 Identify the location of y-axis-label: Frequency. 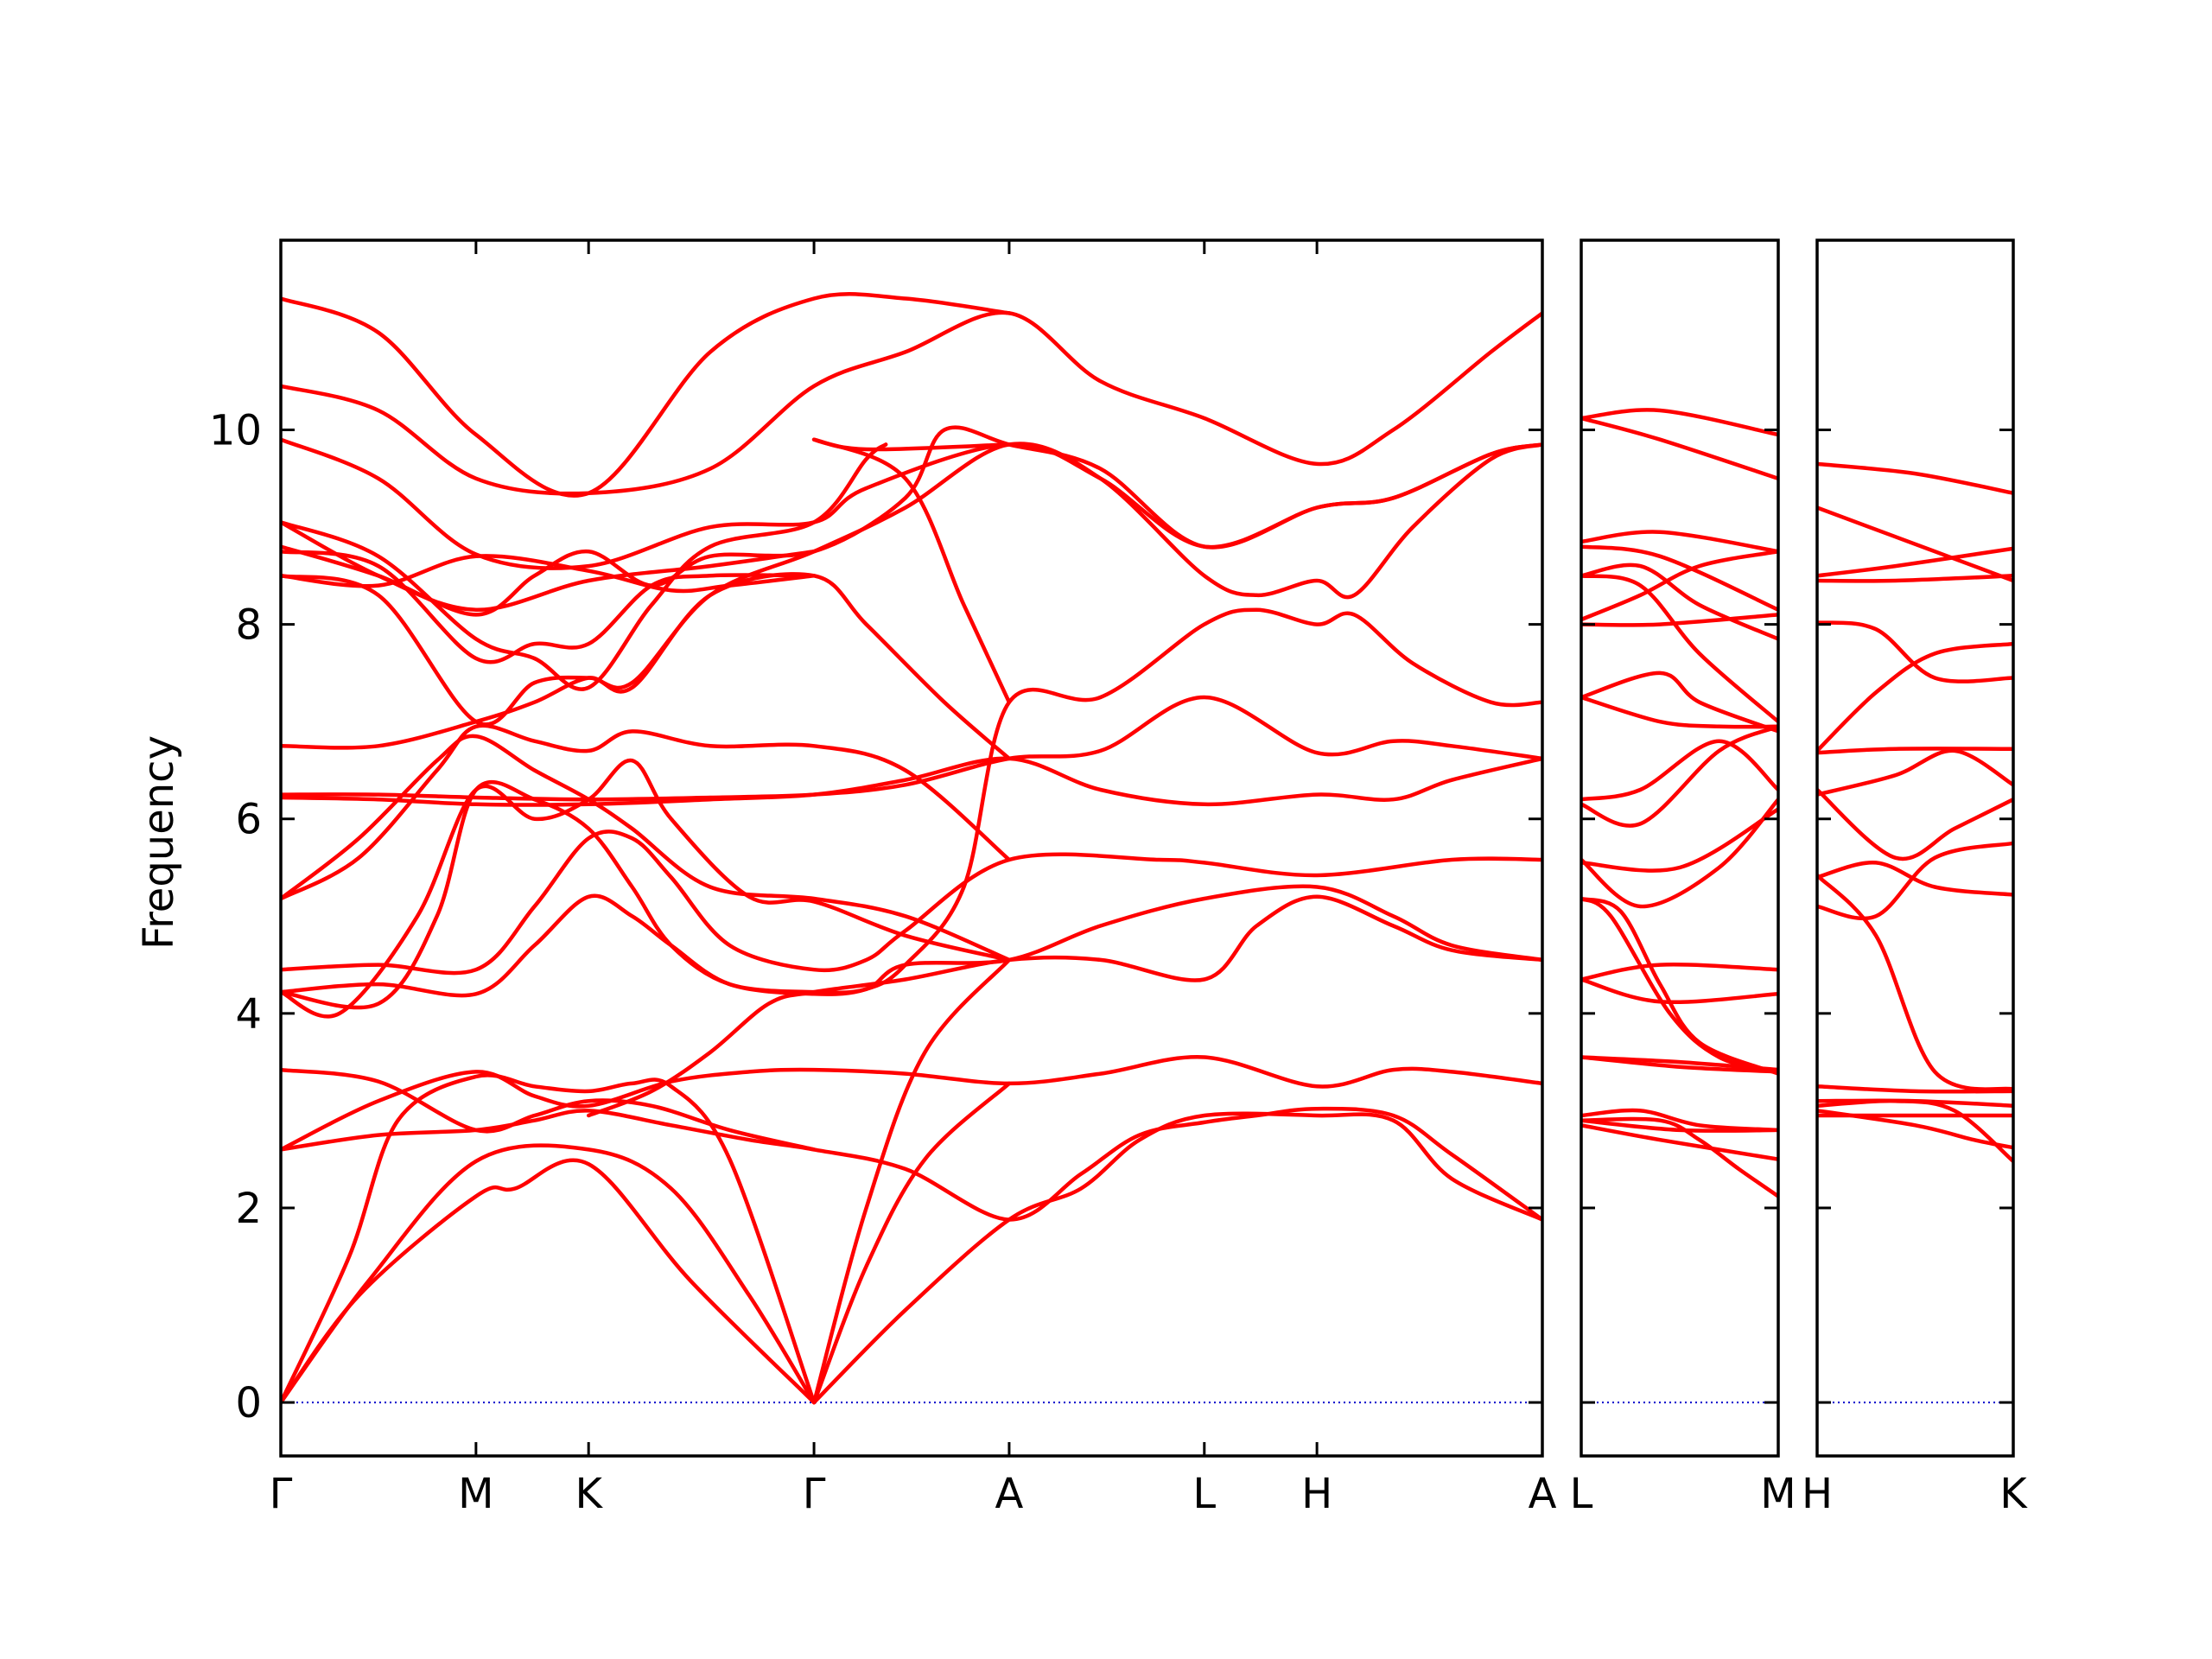
(159, 842).